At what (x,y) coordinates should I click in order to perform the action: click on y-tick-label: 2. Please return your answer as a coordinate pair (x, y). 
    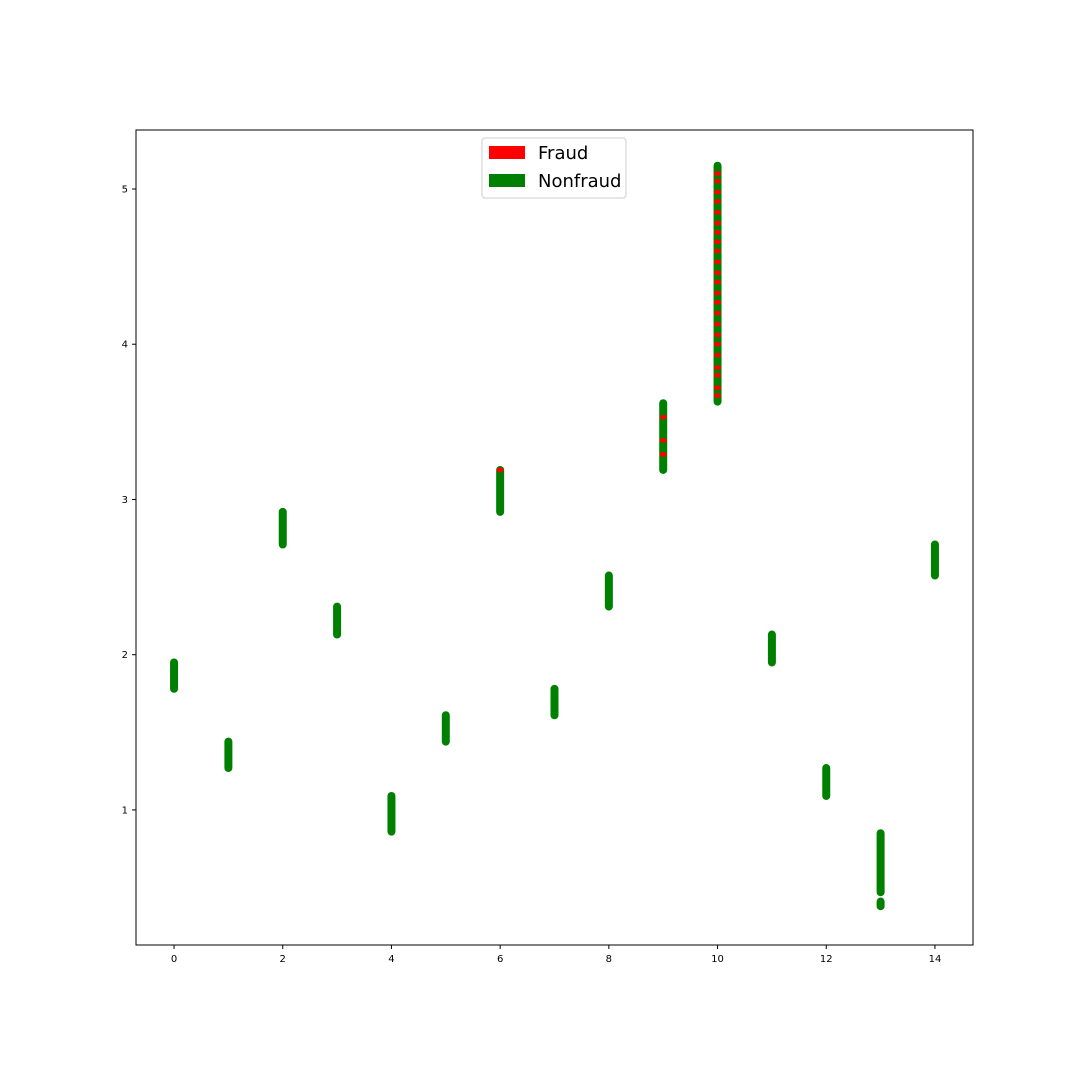
    Looking at the image, I should click on (125, 655).